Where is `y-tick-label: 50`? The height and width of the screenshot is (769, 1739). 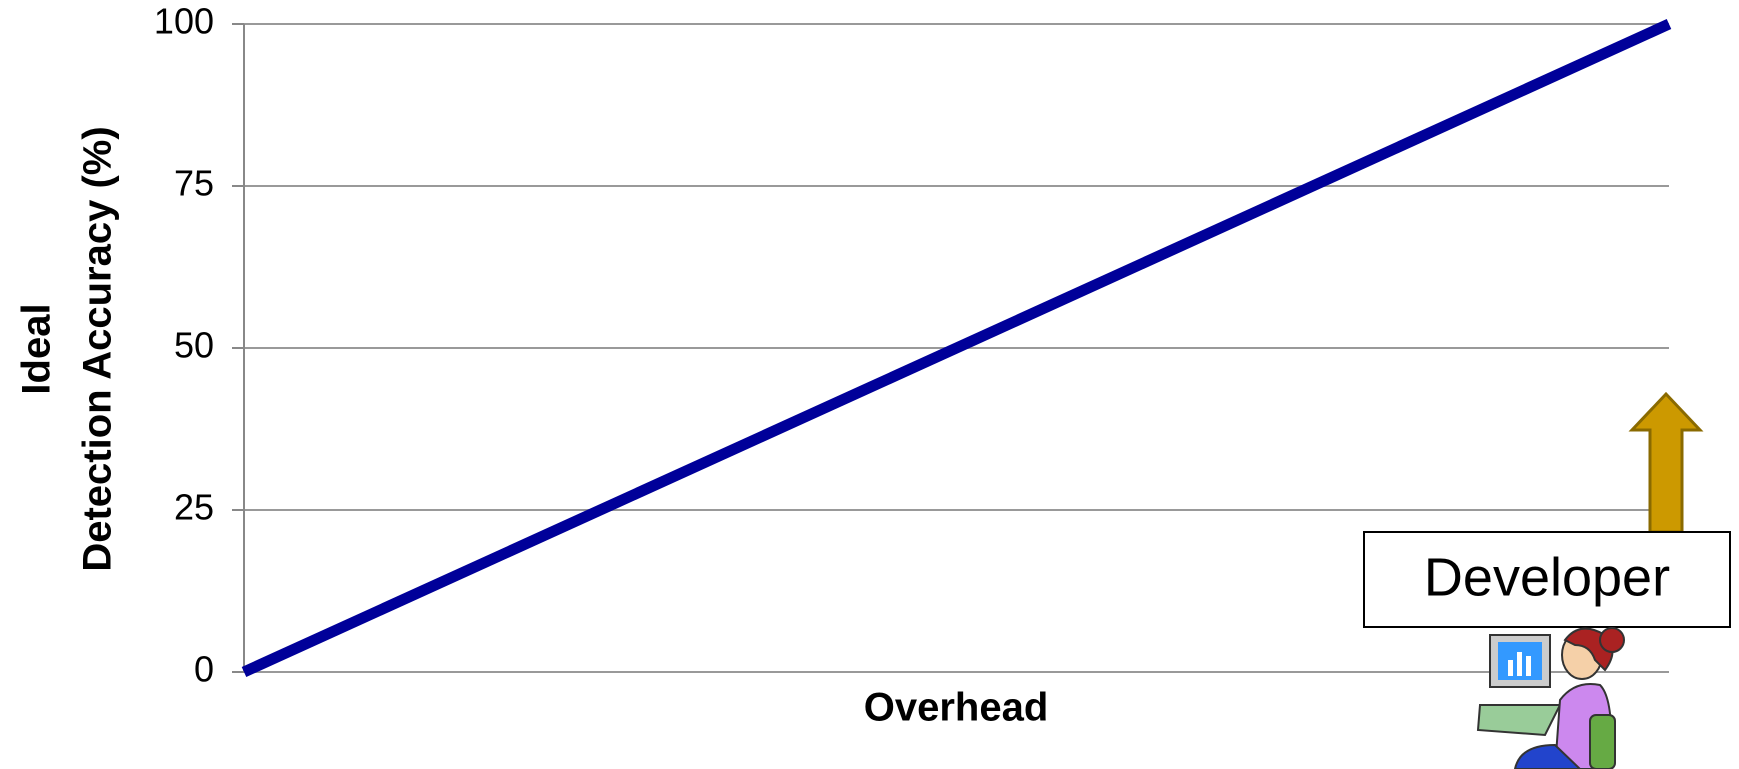
y-tick-label: 50 is located at coordinates (194, 345).